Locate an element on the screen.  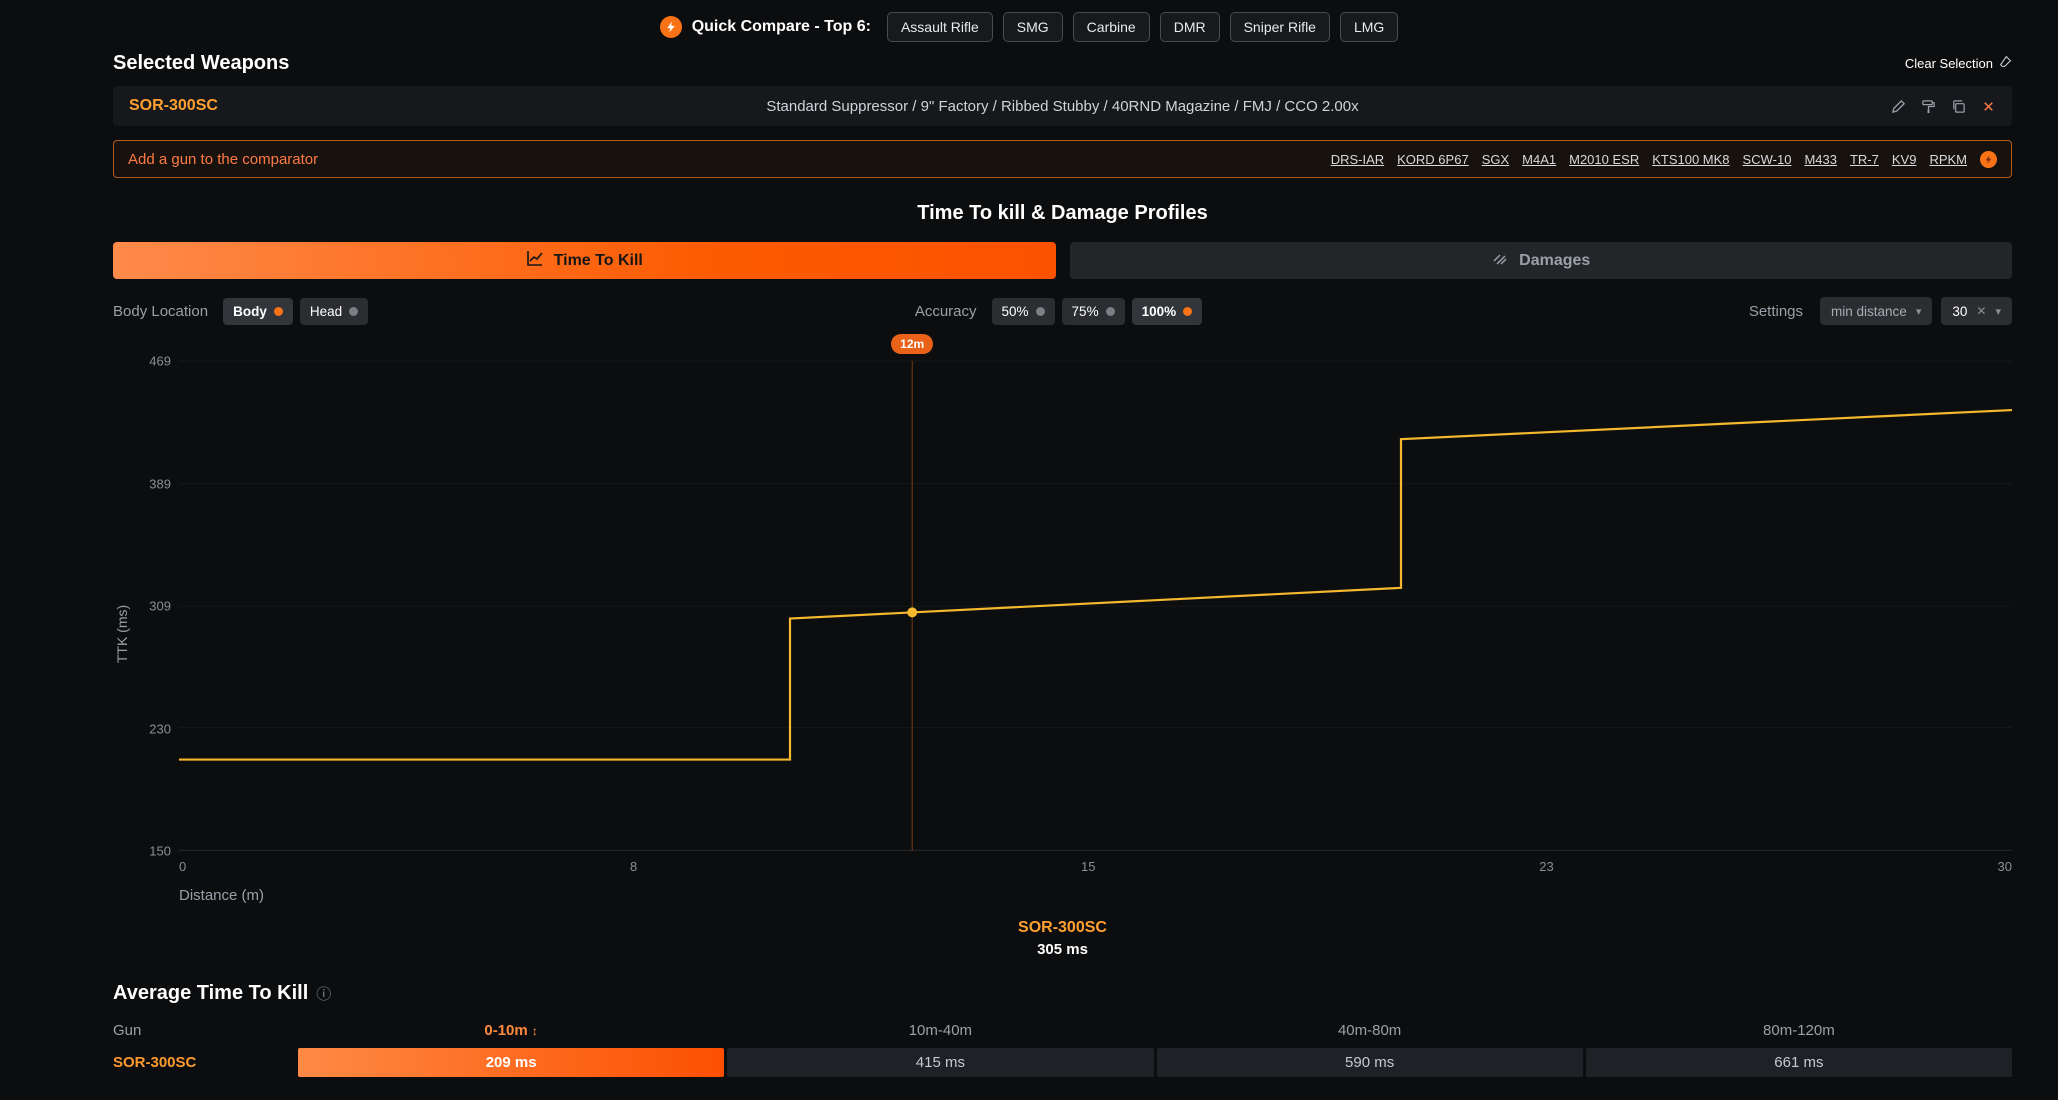
tooltip-ttk-value: 305 ms is located at coordinates (1062, 949).